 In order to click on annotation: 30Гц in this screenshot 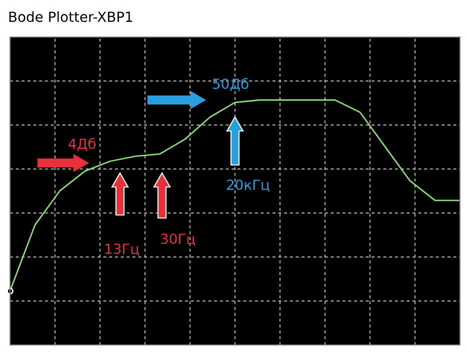, I will do `click(178, 240)`.